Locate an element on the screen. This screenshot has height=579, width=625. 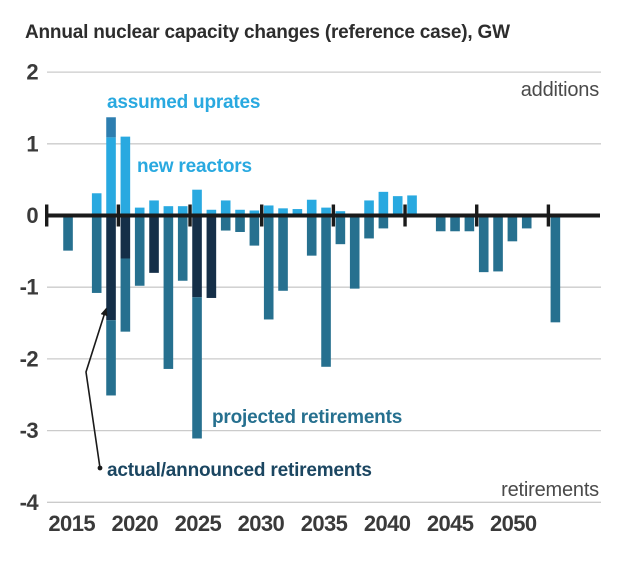
x-axis-label-2025: 2025 is located at coordinates (198, 523).